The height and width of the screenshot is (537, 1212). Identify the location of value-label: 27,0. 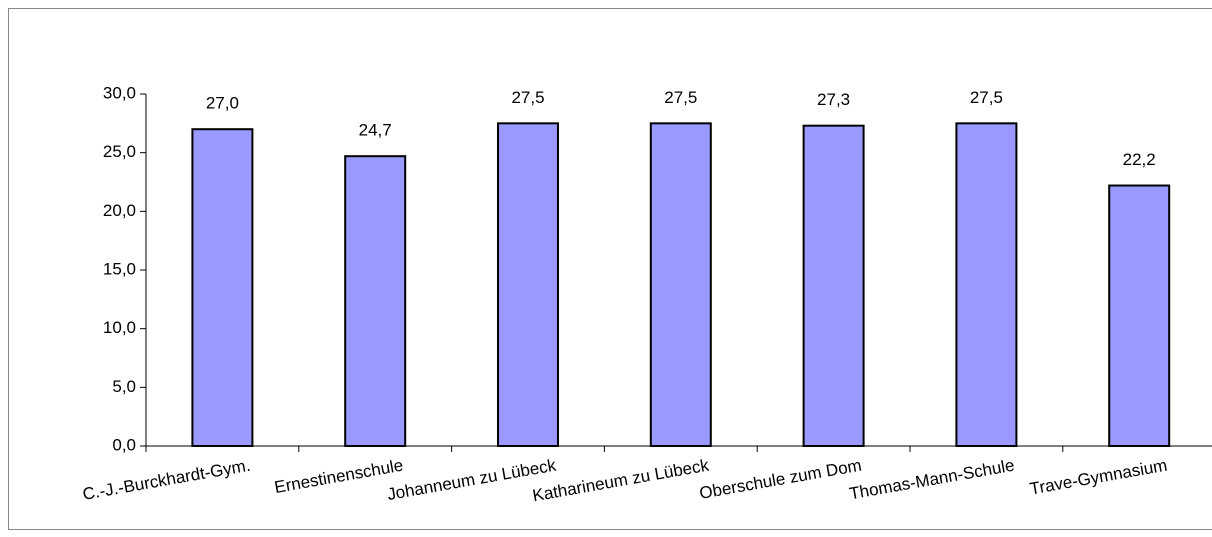
(222, 103).